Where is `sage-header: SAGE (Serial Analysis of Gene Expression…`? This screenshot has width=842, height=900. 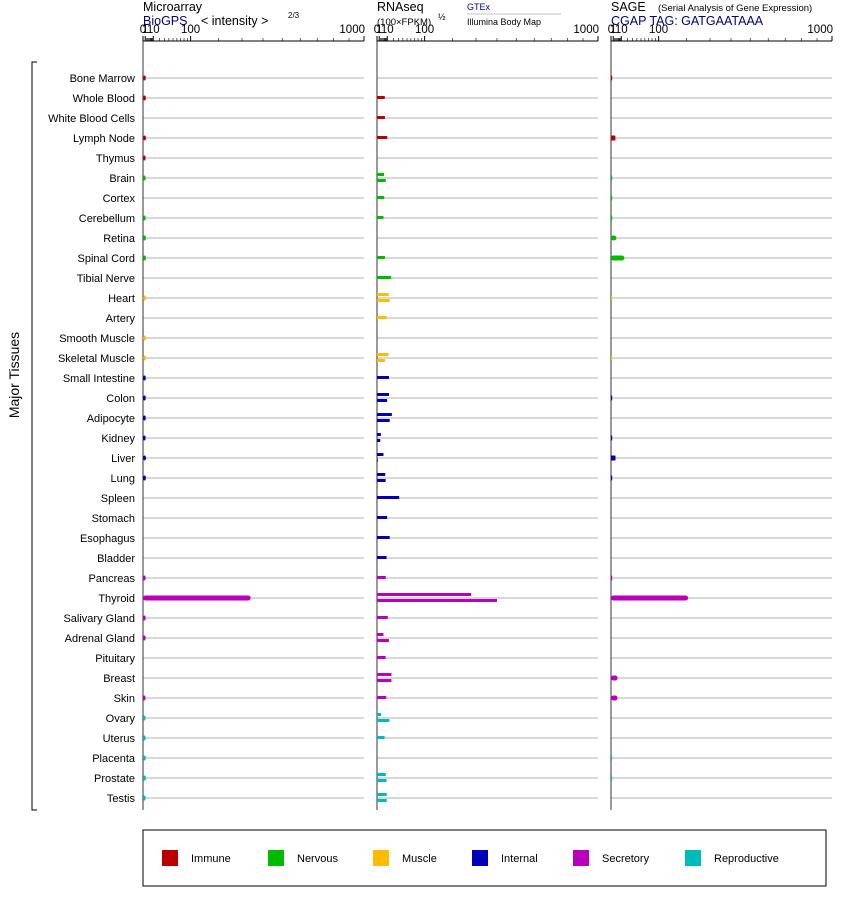 sage-header: SAGE (Serial Analysis of Gene Expression… is located at coordinates (711, 14).